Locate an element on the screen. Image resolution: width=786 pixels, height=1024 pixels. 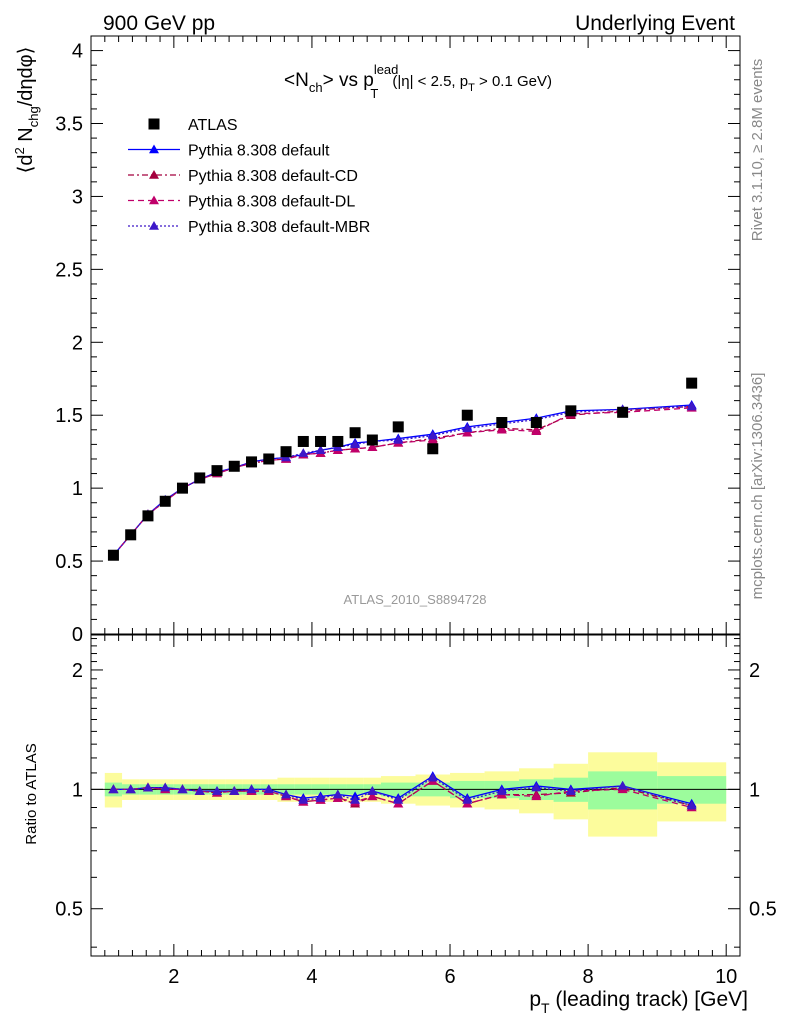
ratio-y-tick-label: 1 is located at coordinates (77, 790).